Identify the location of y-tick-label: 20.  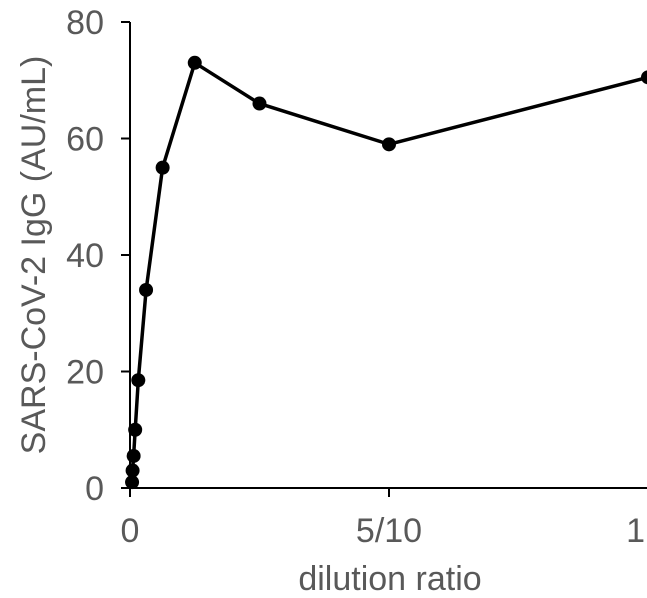
(85, 373).